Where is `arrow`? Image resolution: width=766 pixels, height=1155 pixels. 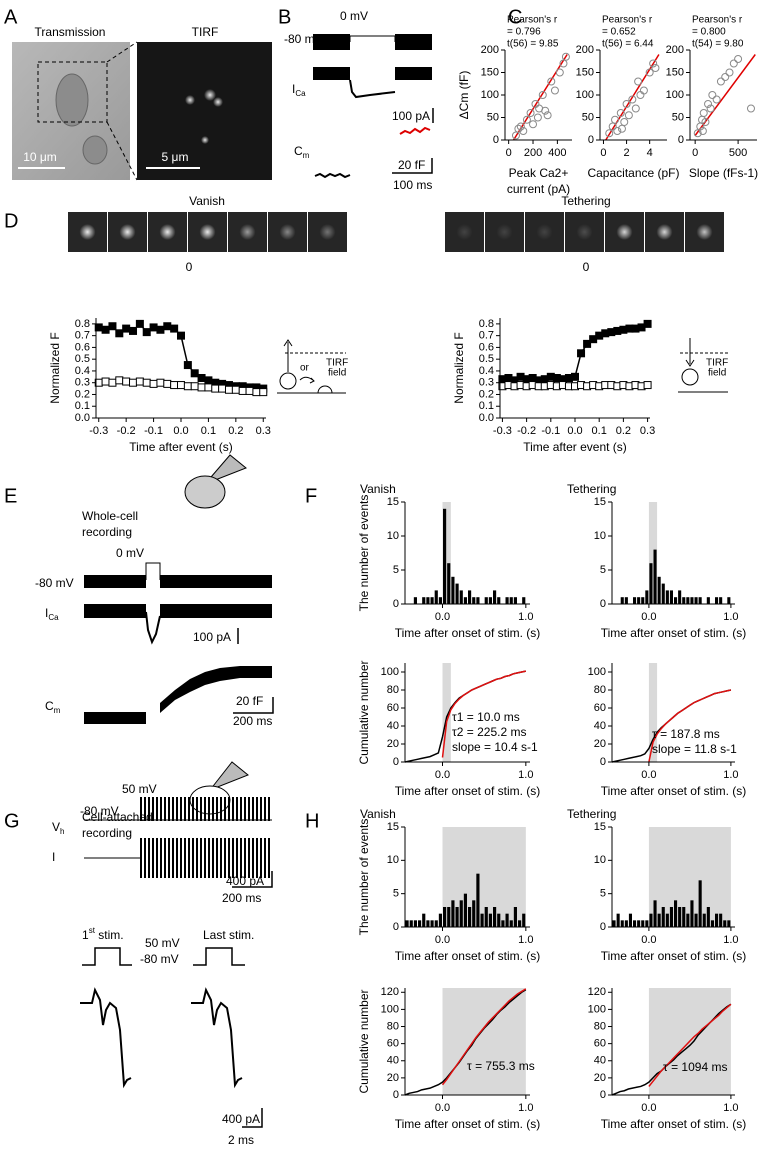
arrow is located at coordinates (690, 352).